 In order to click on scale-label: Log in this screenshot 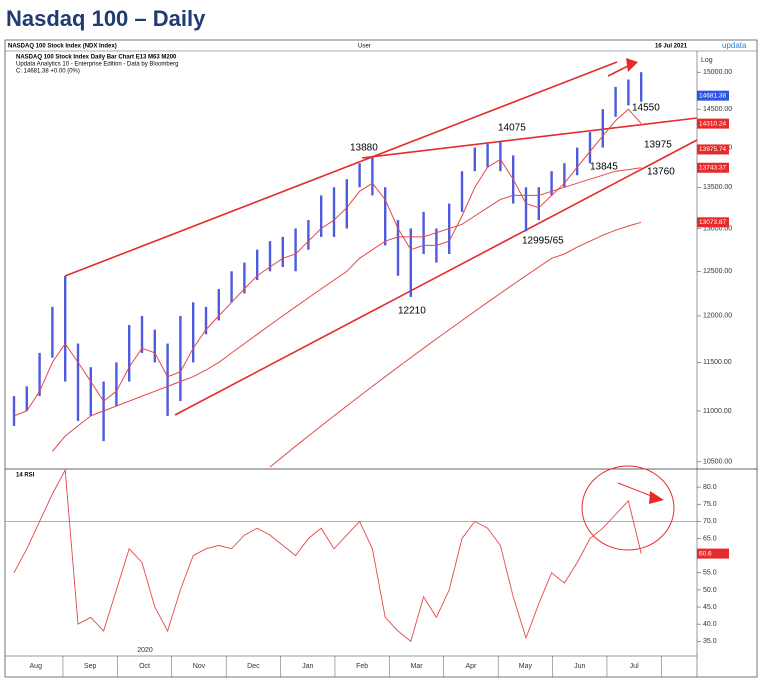, I will do `click(707, 60)`.